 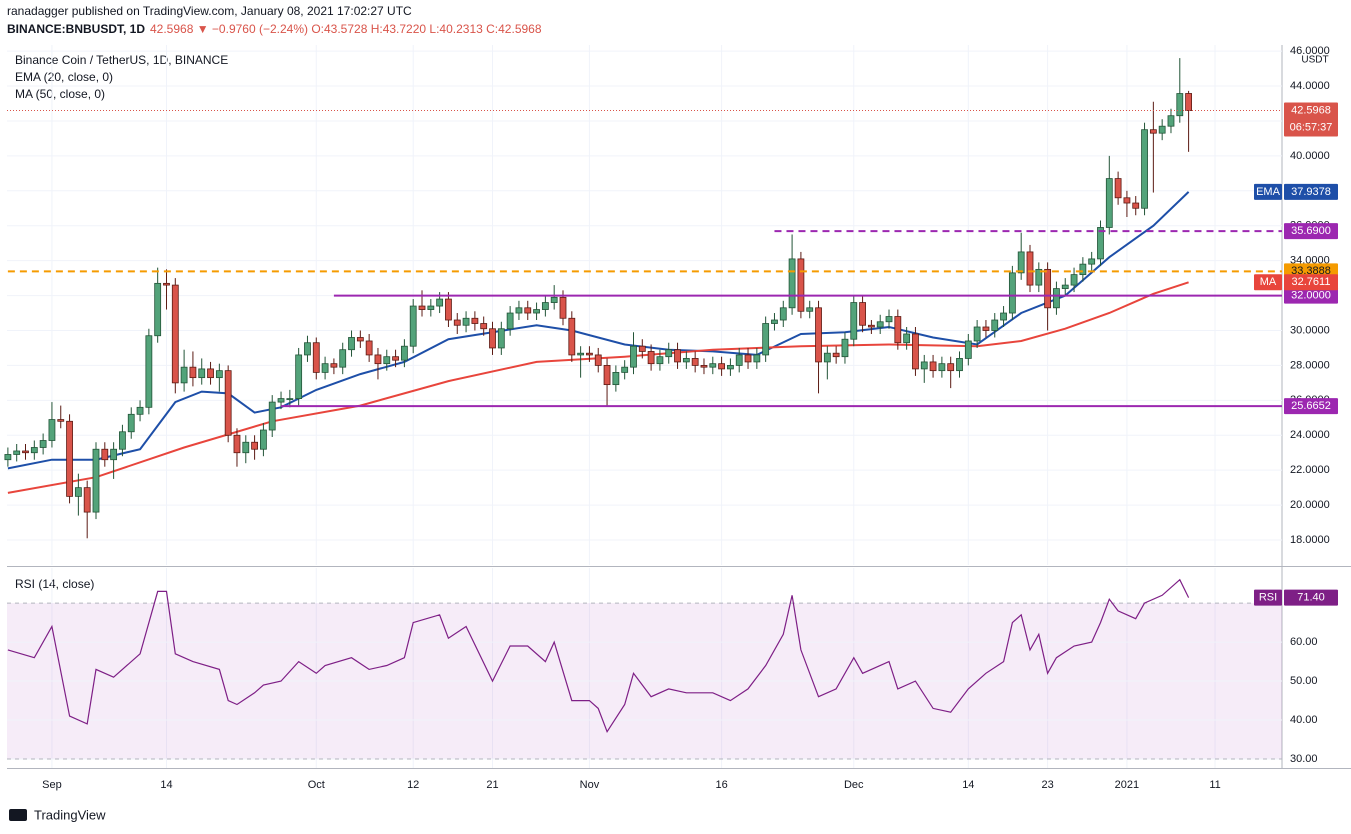 What do you see at coordinates (166, 785) in the screenshot?
I see `x-tick-label: 14` at bounding box center [166, 785].